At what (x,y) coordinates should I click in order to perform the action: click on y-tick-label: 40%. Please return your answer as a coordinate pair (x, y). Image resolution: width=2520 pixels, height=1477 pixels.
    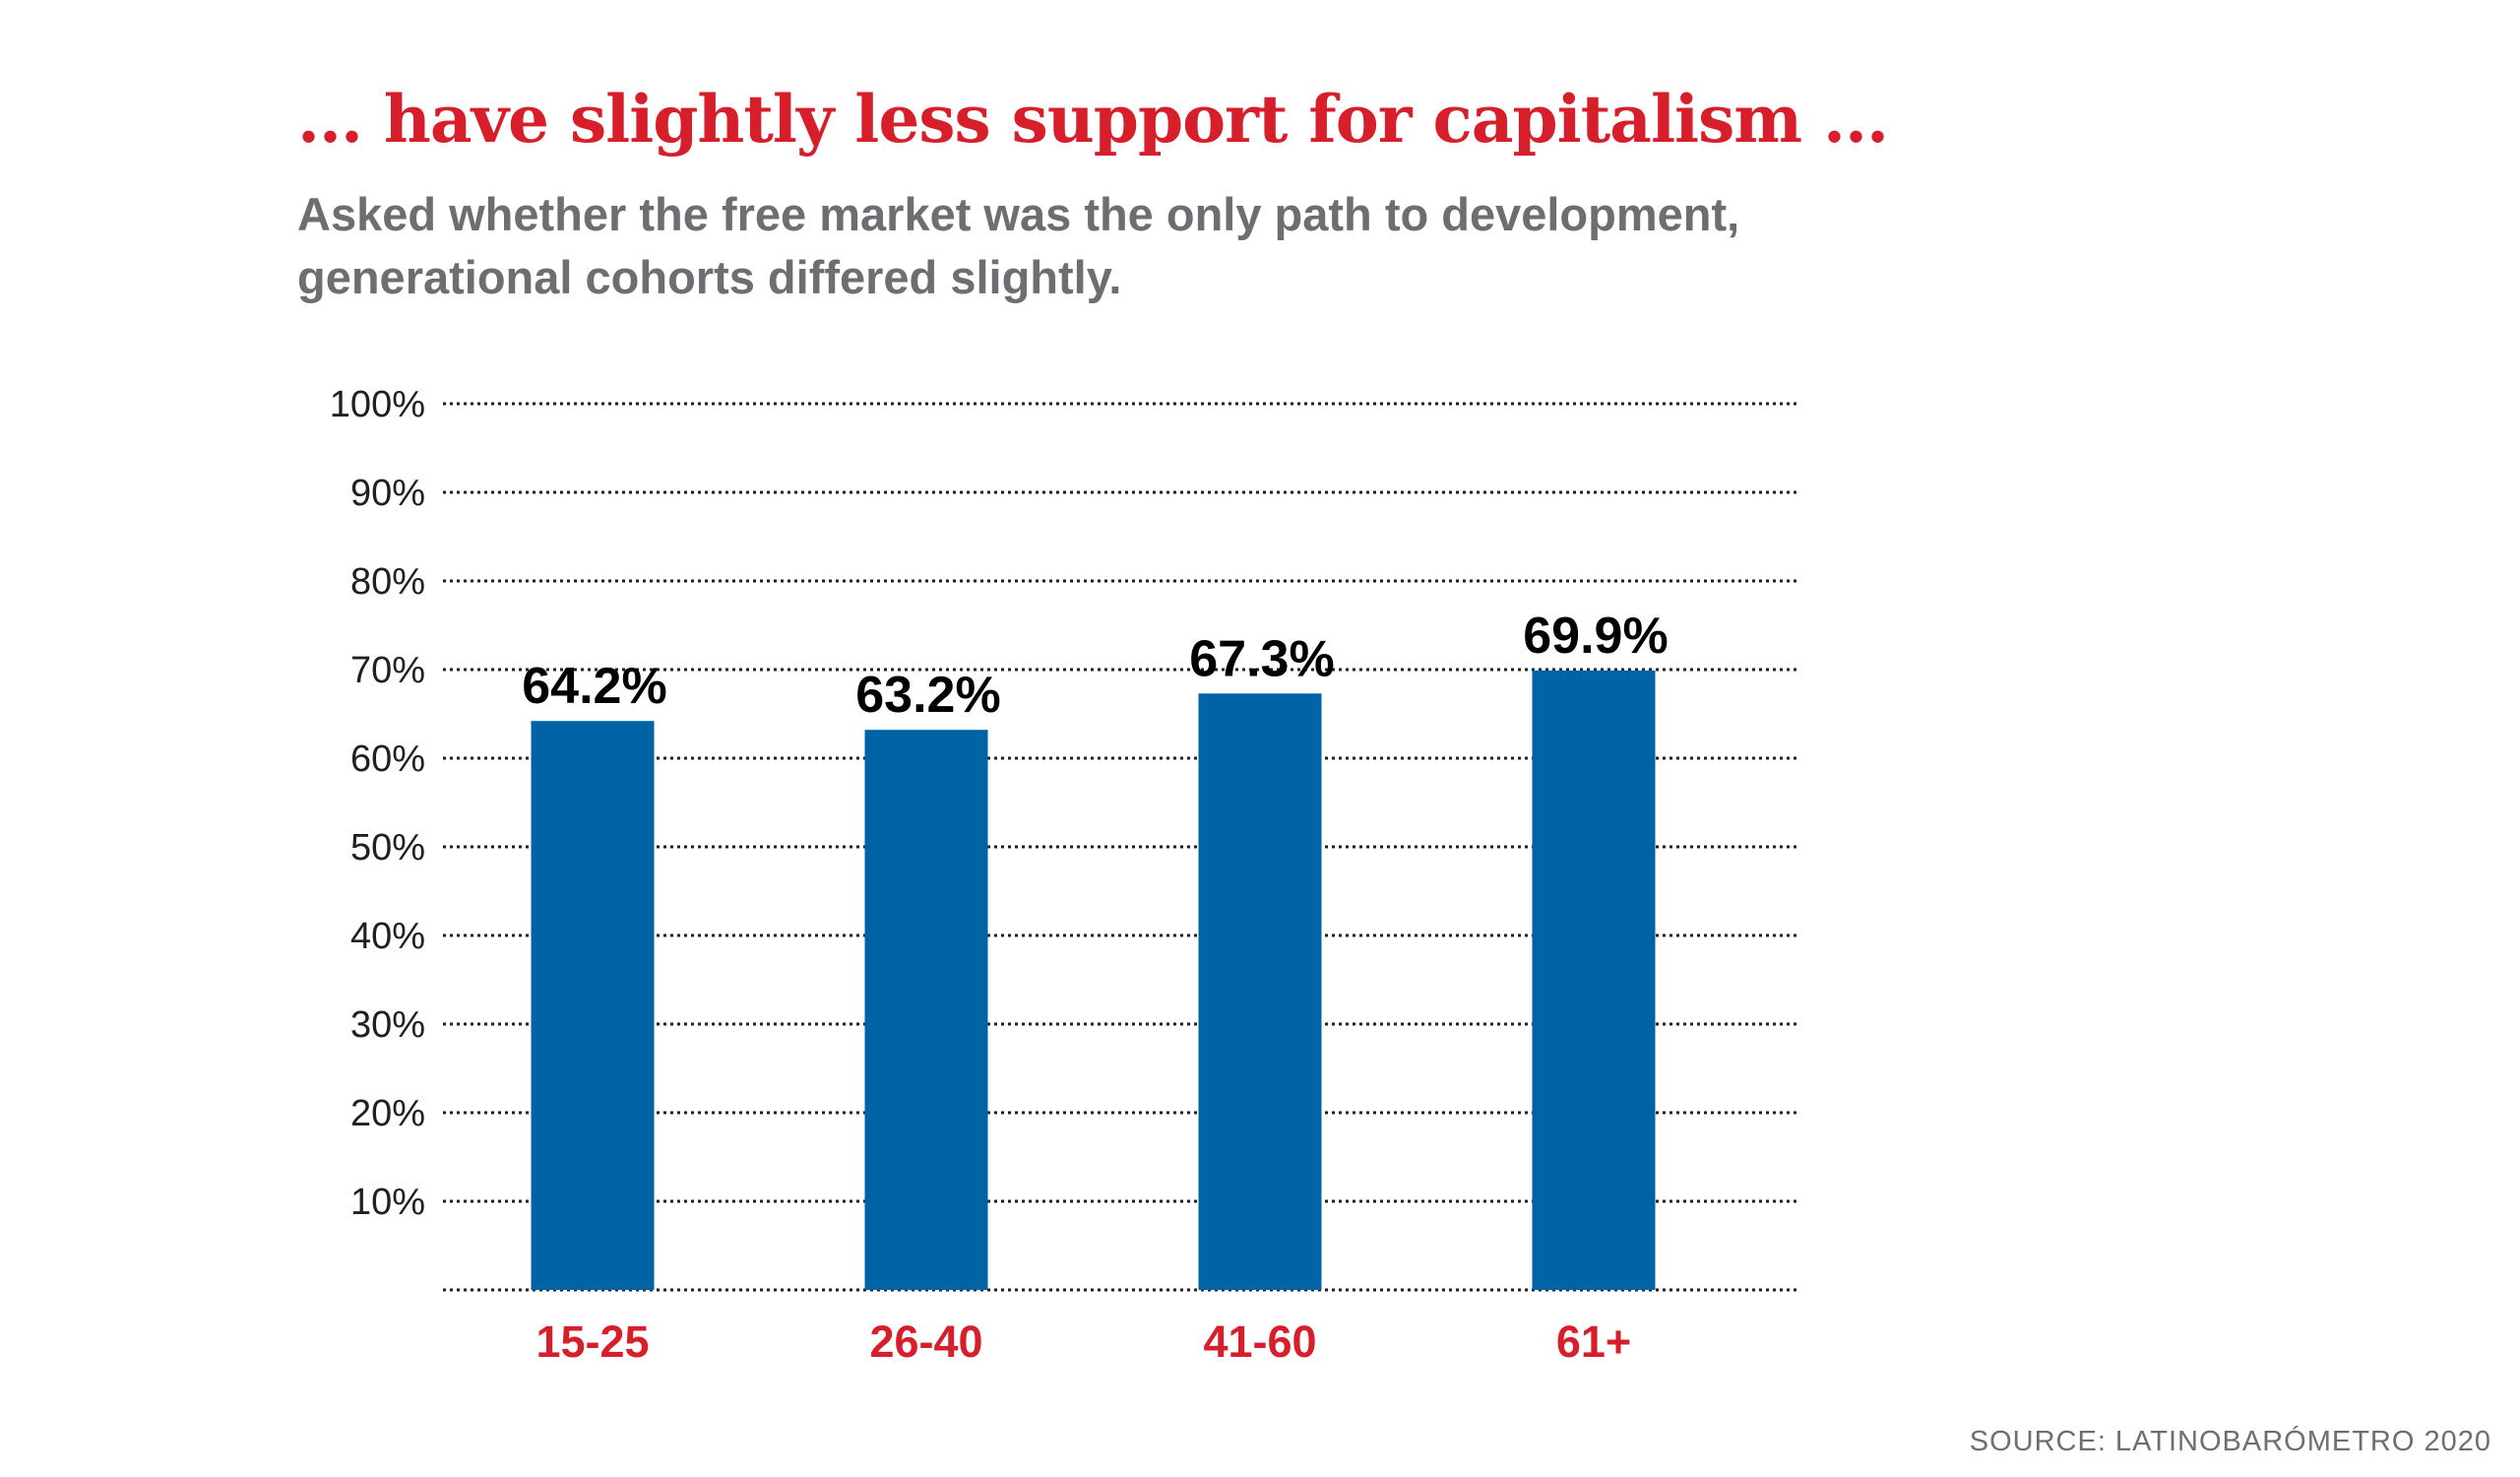
    Looking at the image, I should click on (387, 937).